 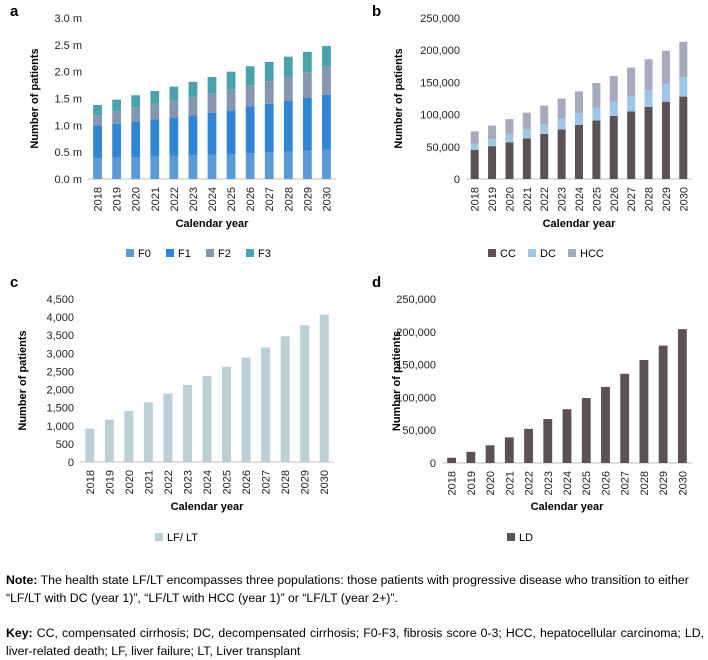 What do you see at coordinates (97, 120) in the screenshot?
I see `bar-f2-2018` at bounding box center [97, 120].